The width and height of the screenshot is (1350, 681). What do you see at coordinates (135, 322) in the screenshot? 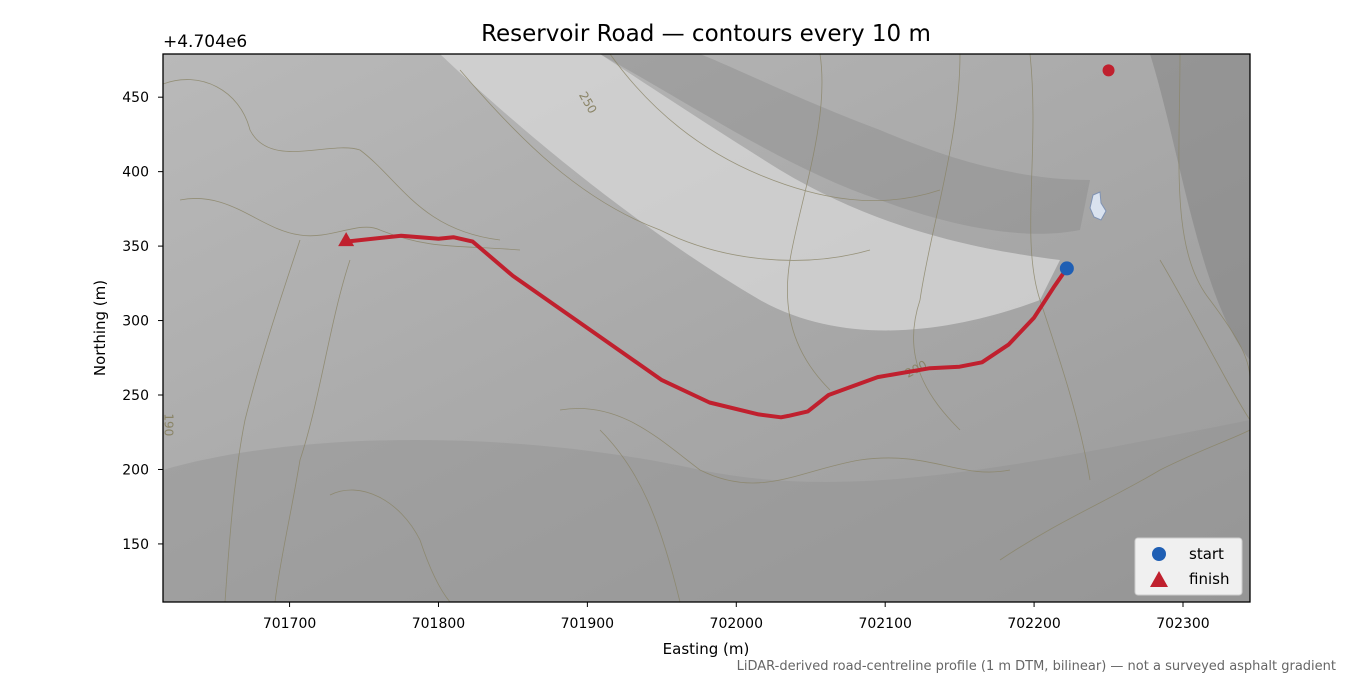
I see `y-tick-label: 300` at bounding box center [135, 322].